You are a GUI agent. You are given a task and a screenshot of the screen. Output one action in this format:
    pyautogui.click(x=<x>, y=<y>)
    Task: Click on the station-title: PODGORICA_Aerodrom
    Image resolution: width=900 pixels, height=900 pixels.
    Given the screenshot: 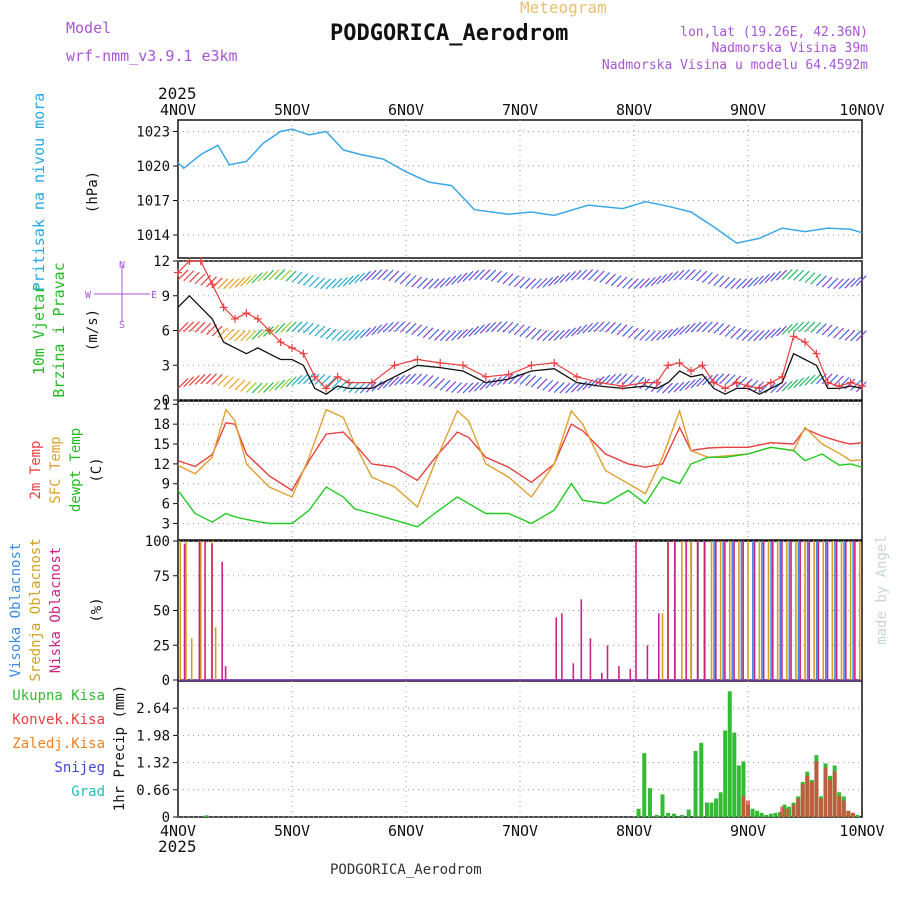 What is the action you would take?
    pyautogui.click(x=449, y=33)
    